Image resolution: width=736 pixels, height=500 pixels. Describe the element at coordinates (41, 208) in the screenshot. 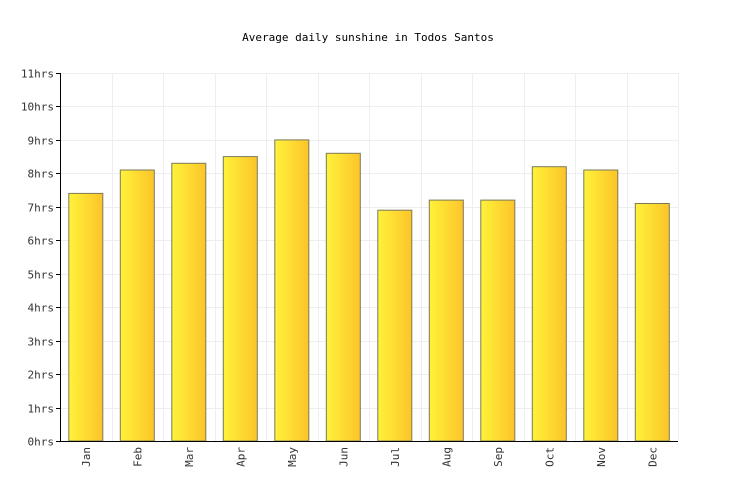

I see `y-tick-label: 7hrs` at that location.